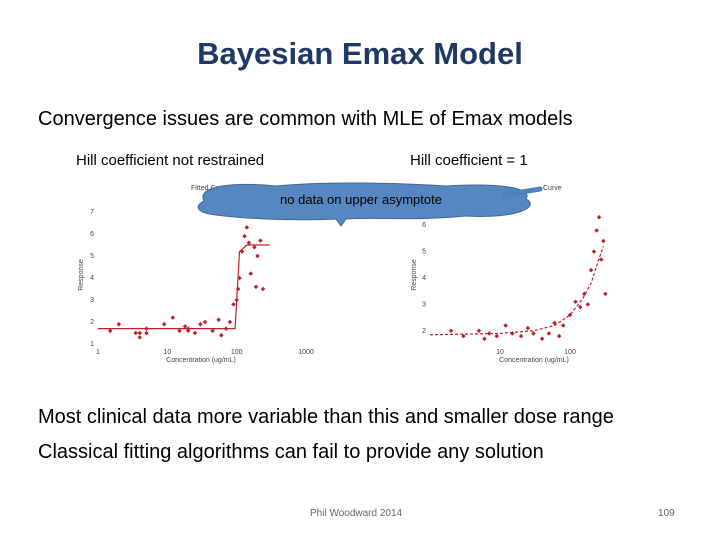 This screenshot has height=540, width=720. Describe the element at coordinates (92, 212) in the screenshot. I see `y-tick-label: 7` at that location.